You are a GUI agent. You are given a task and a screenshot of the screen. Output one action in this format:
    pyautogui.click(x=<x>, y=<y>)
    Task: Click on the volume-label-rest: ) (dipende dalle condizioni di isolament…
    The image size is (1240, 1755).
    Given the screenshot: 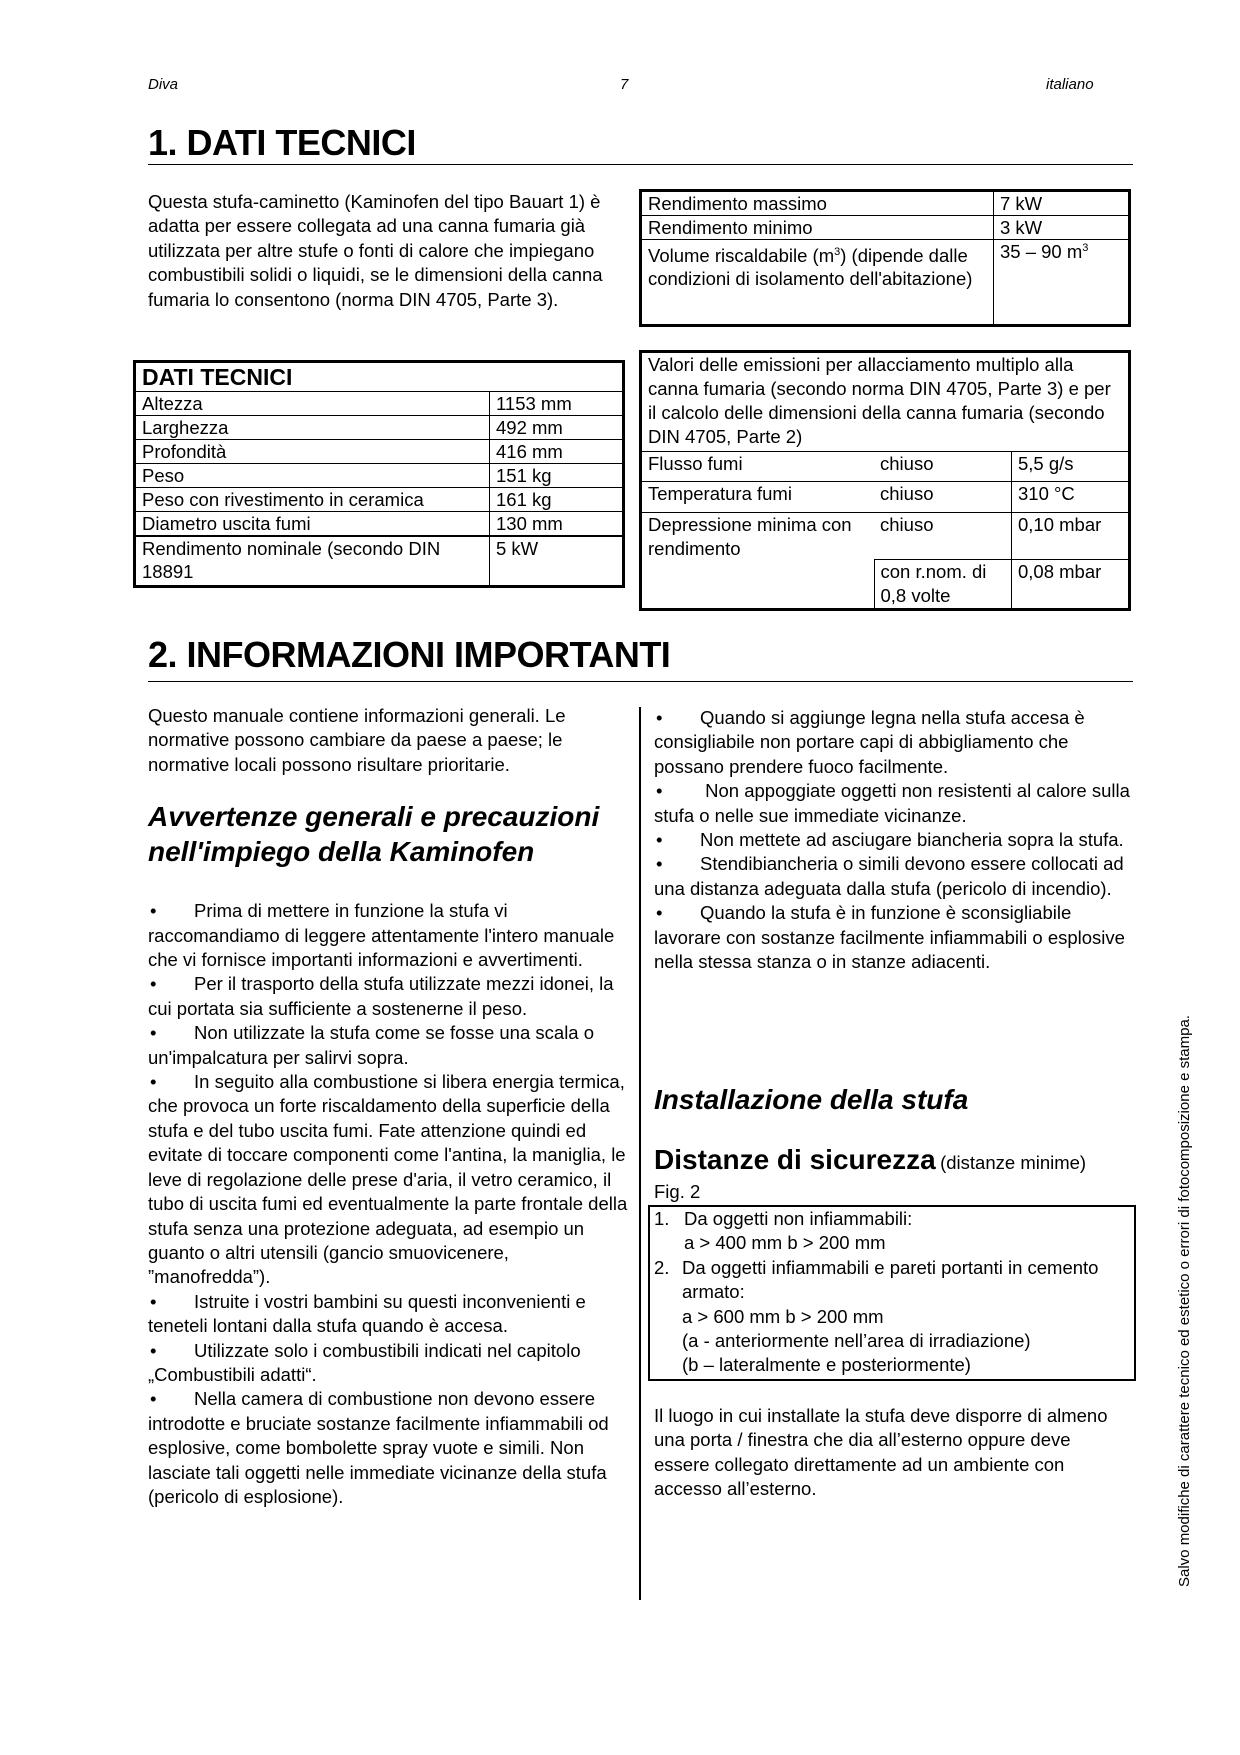 What is the action you would take?
    pyautogui.click(x=810, y=267)
    